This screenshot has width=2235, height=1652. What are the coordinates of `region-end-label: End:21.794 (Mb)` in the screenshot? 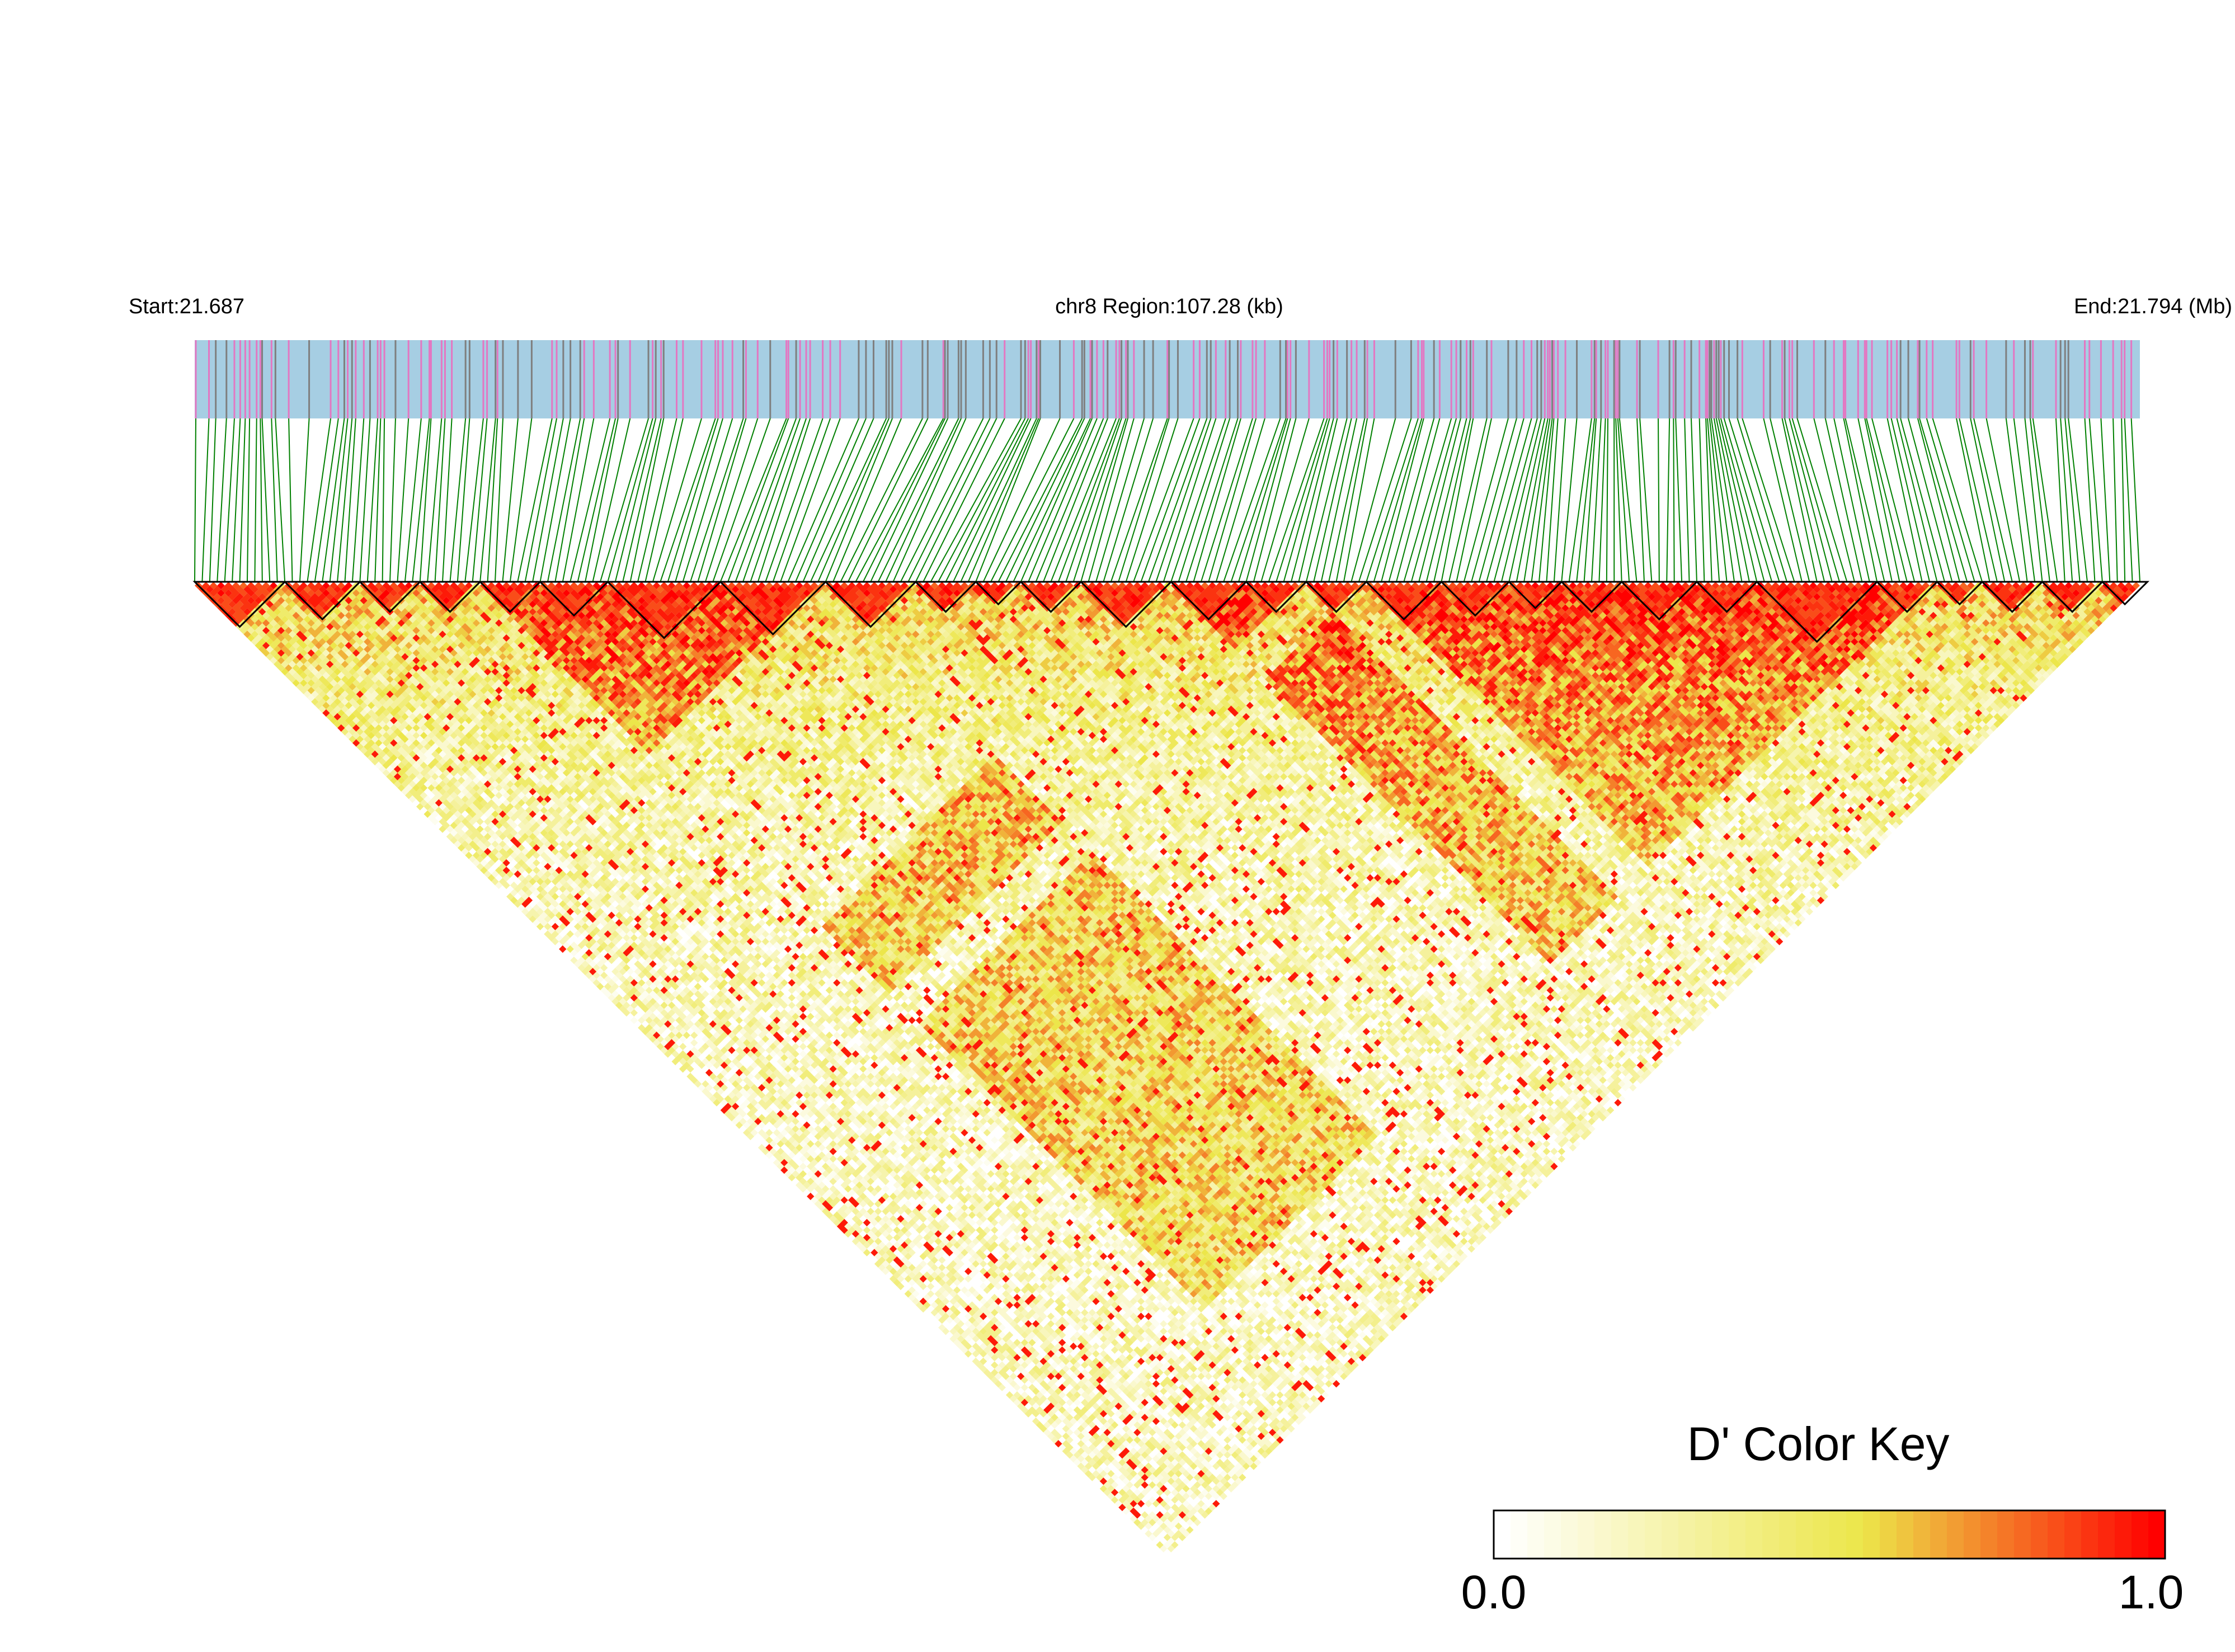 It's located at (2153, 306).